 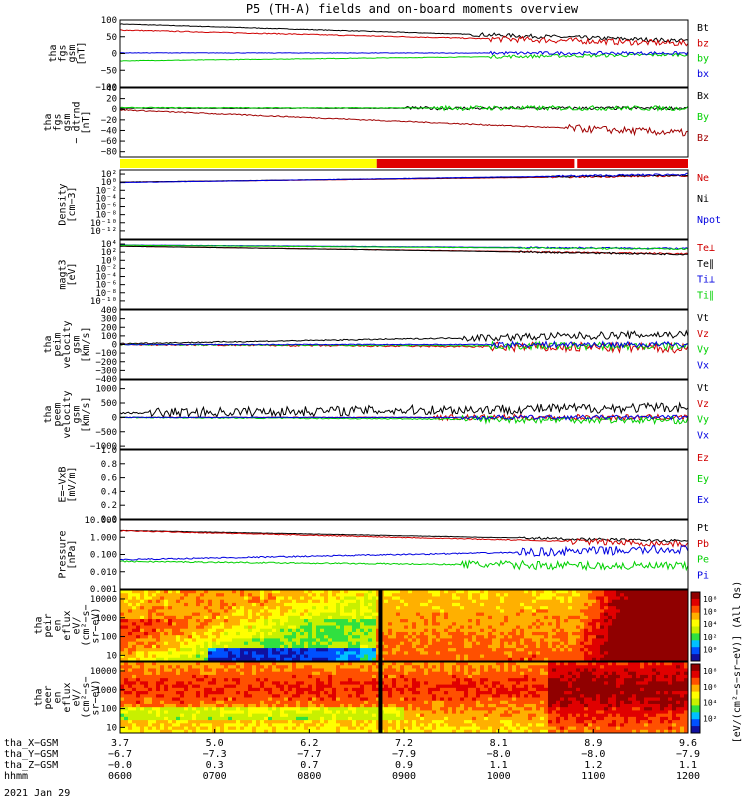 What do you see at coordinates (106, 619) in the screenshot?
I see `ytick-label: 1000` at bounding box center [106, 619].